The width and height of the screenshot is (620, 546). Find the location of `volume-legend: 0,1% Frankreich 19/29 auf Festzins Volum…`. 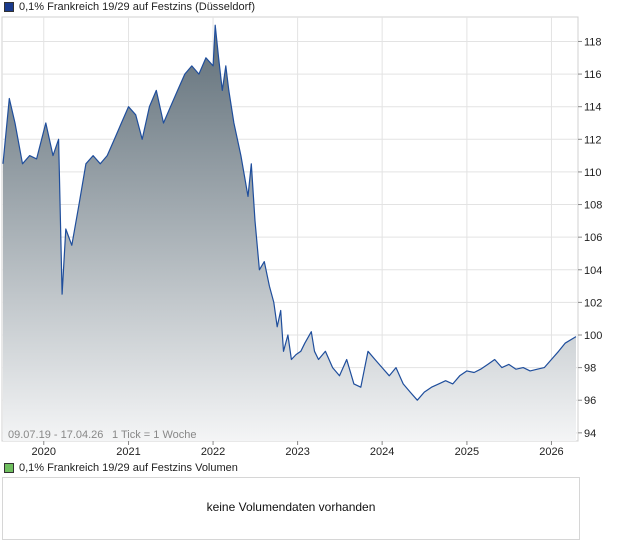

volume-legend: 0,1% Frankreich 19/29 auf Festzins Volum… is located at coordinates (121, 468).